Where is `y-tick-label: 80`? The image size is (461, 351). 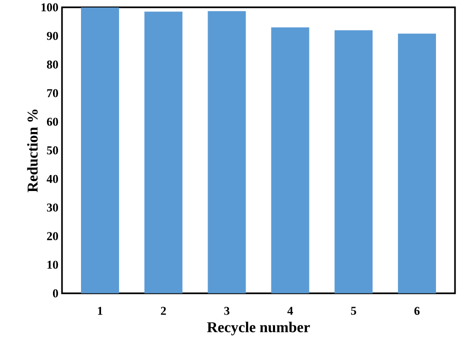 y-tick-label: 80 is located at coordinates (52, 64).